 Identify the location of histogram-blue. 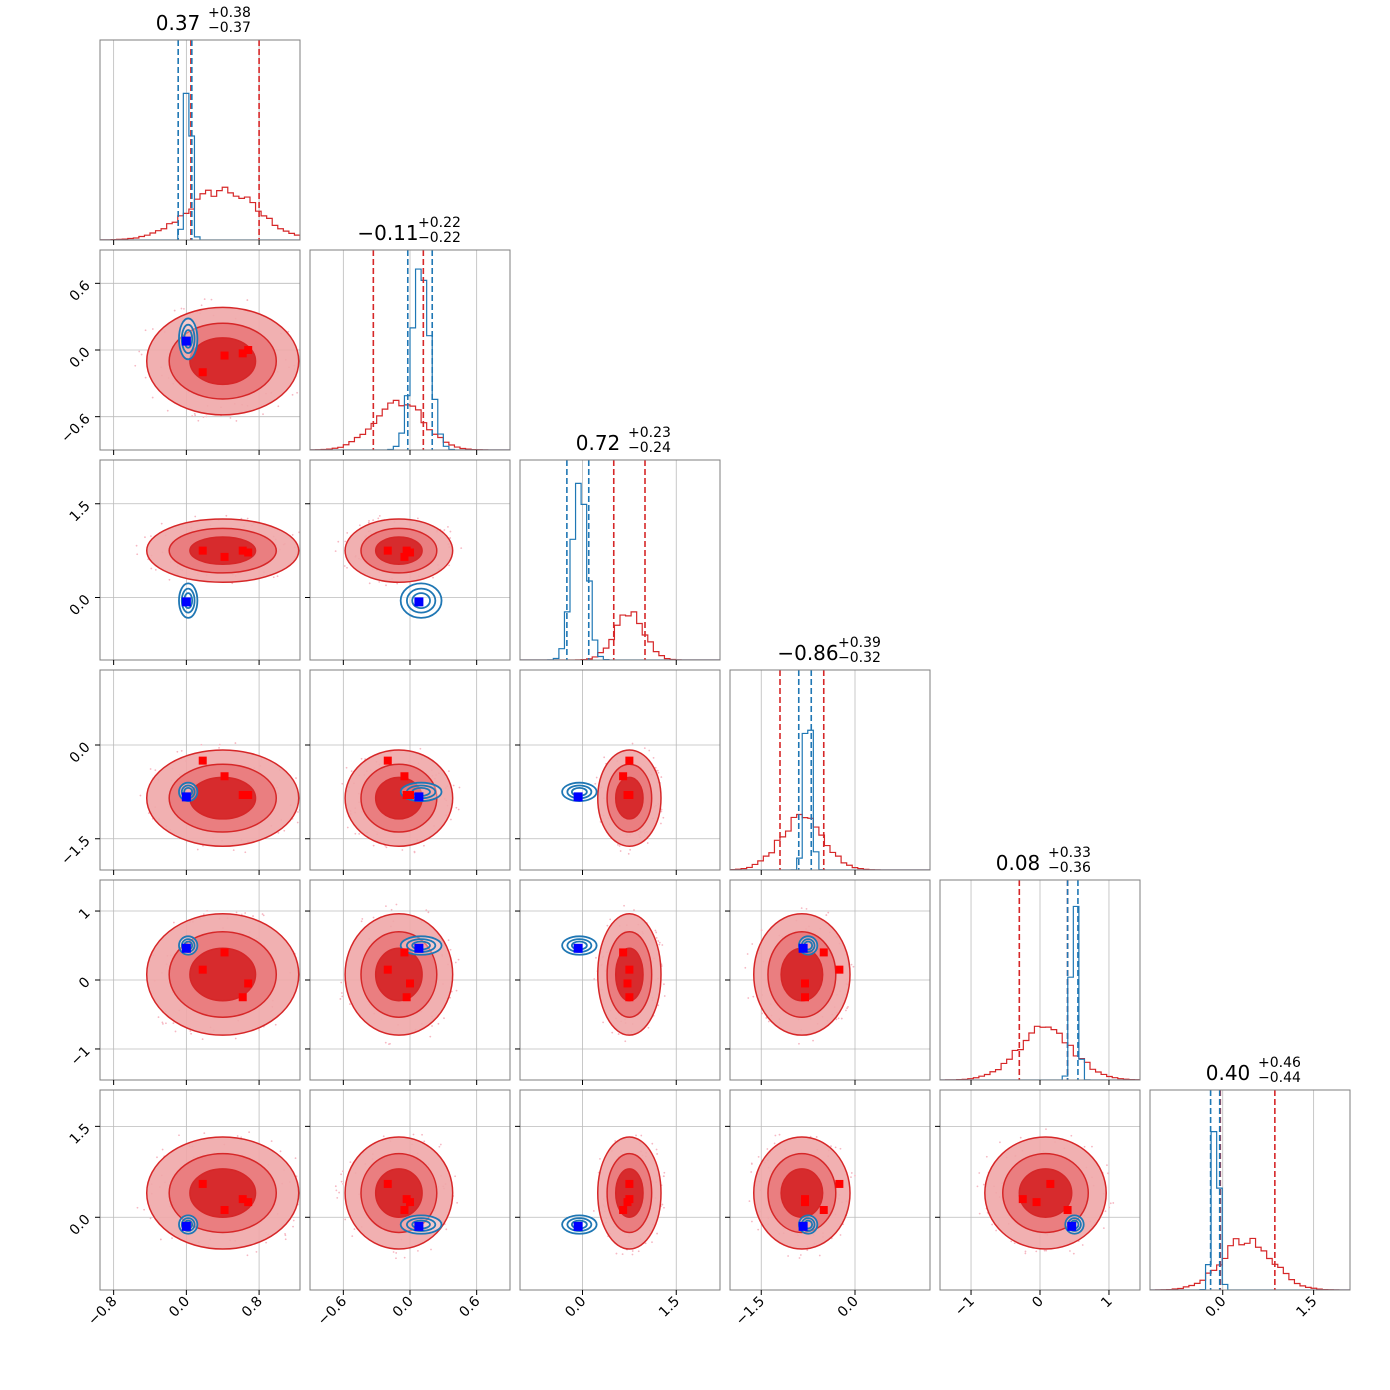
(1250, 1210).